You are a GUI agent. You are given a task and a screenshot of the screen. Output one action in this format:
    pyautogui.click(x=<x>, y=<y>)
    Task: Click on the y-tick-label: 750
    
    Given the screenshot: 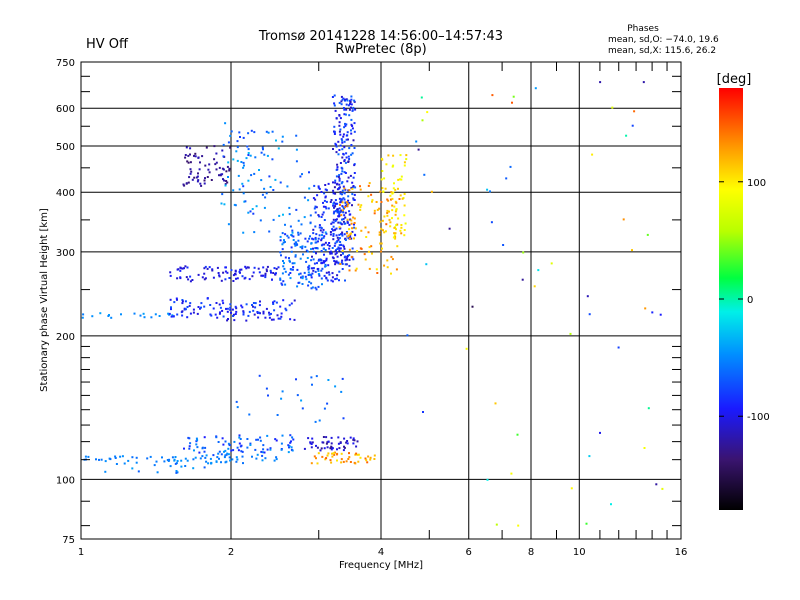 What is the action you would take?
    pyautogui.click(x=65, y=63)
    